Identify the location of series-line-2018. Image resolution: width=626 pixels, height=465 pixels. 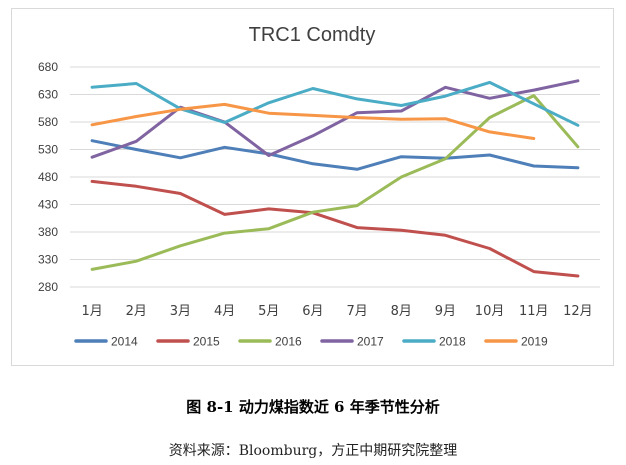
(335, 103).